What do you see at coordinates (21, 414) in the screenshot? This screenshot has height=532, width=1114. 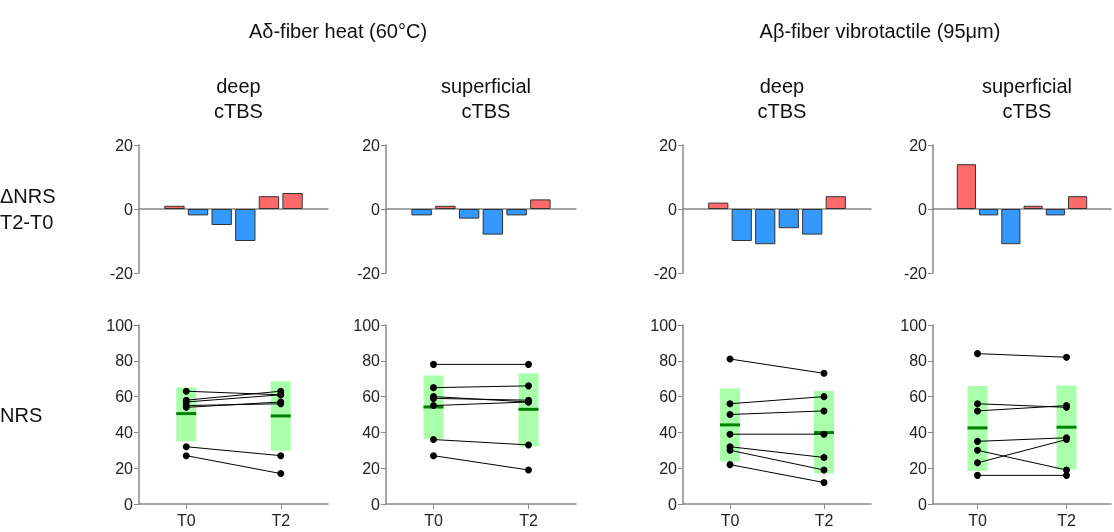 I see `y-axis-title: NRS` at bounding box center [21, 414].